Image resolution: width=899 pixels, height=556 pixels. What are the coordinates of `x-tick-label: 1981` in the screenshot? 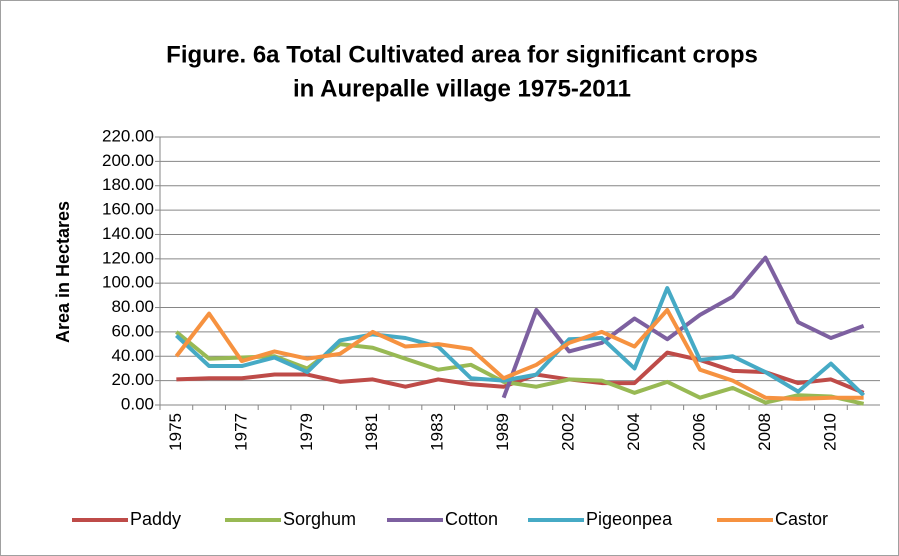 It's located at (371, 432).